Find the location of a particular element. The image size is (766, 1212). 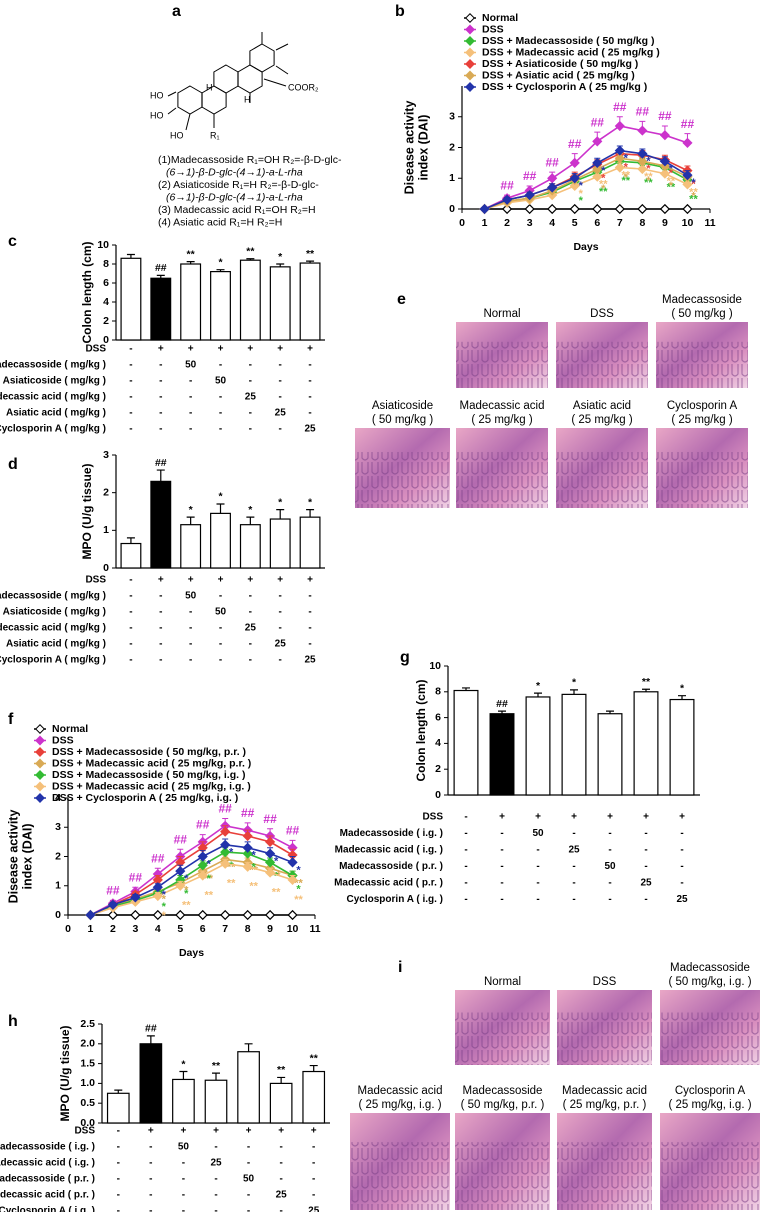

y-tick-label: 1 is located at coordinates (452, 178).